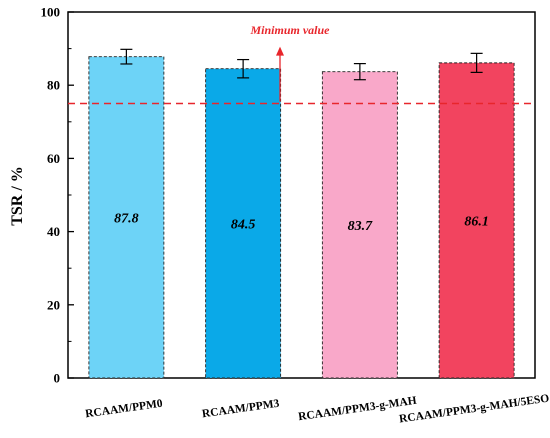 This screenshot has width=550, height=438. I want to click on y-tick-label: 100, so click(51, 12).